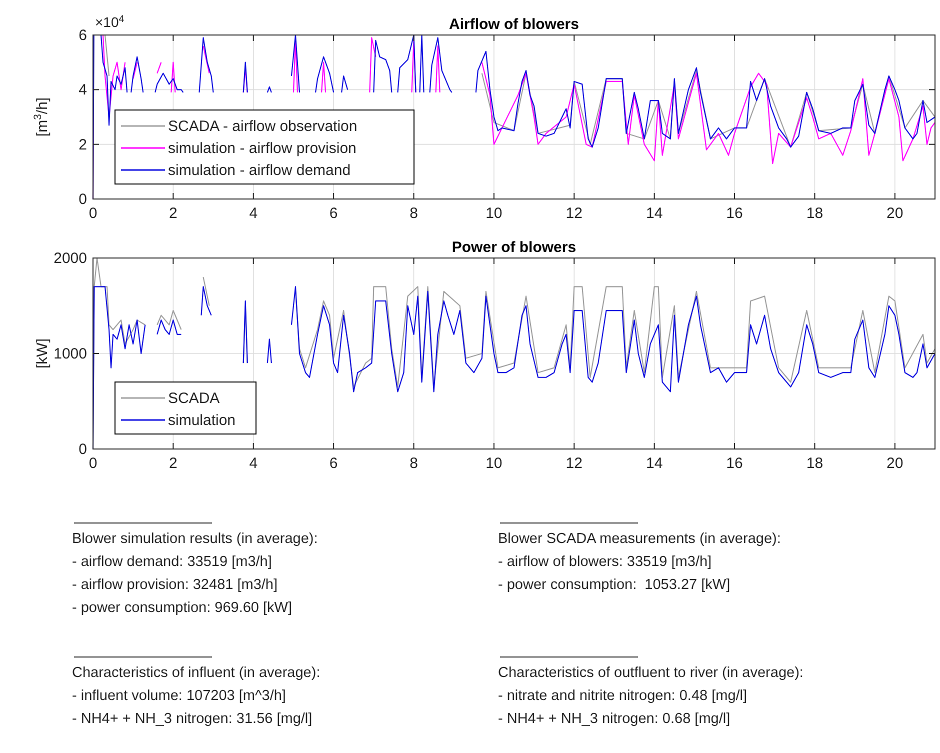 The image size is (940, 753). I want to click on text: - power consumption: 1053.27 [kW], so click(614, 585).